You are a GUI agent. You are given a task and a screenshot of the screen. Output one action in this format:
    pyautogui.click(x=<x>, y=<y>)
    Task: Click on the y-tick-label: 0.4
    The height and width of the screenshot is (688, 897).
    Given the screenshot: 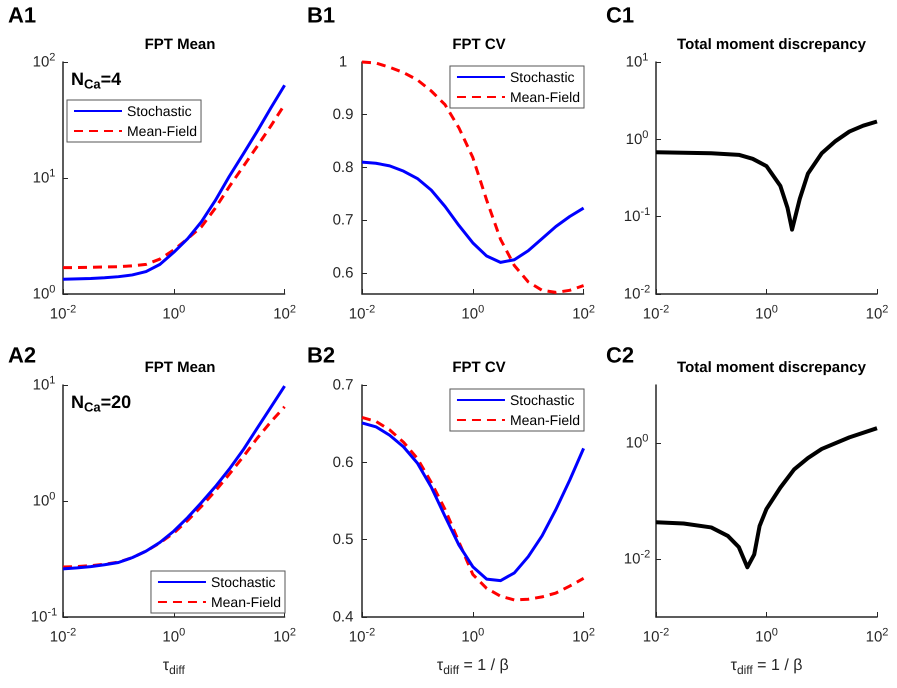 What is the action you would take?
    pyautogui.click(x=343, y=617)
    